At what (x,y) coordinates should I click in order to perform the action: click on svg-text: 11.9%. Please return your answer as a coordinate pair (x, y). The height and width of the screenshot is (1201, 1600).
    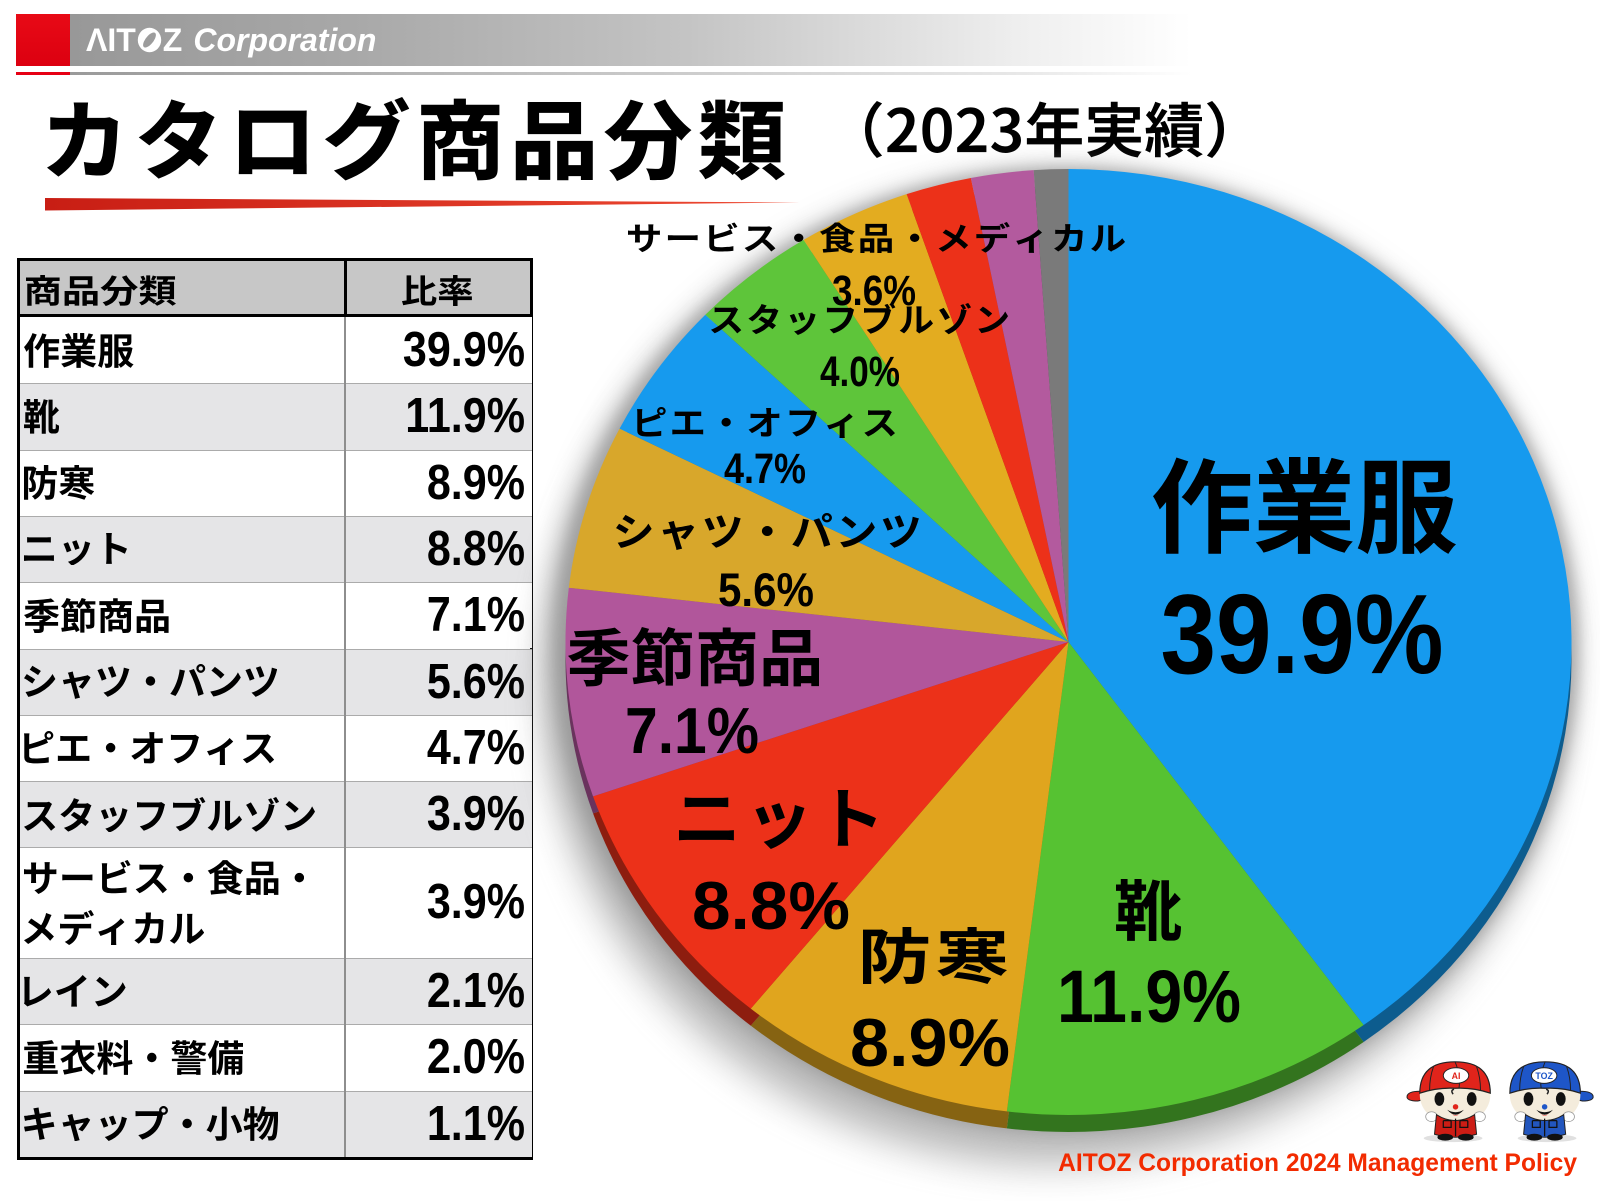
    Looking at the image, I should click on (1149, 996).